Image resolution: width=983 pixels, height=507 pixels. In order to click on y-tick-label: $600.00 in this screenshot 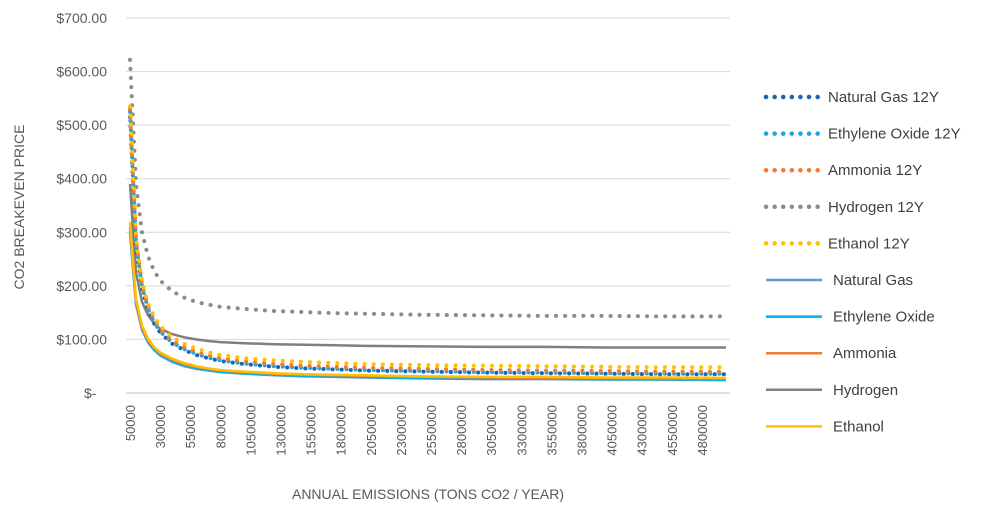, I will do `click(81, 72)`.